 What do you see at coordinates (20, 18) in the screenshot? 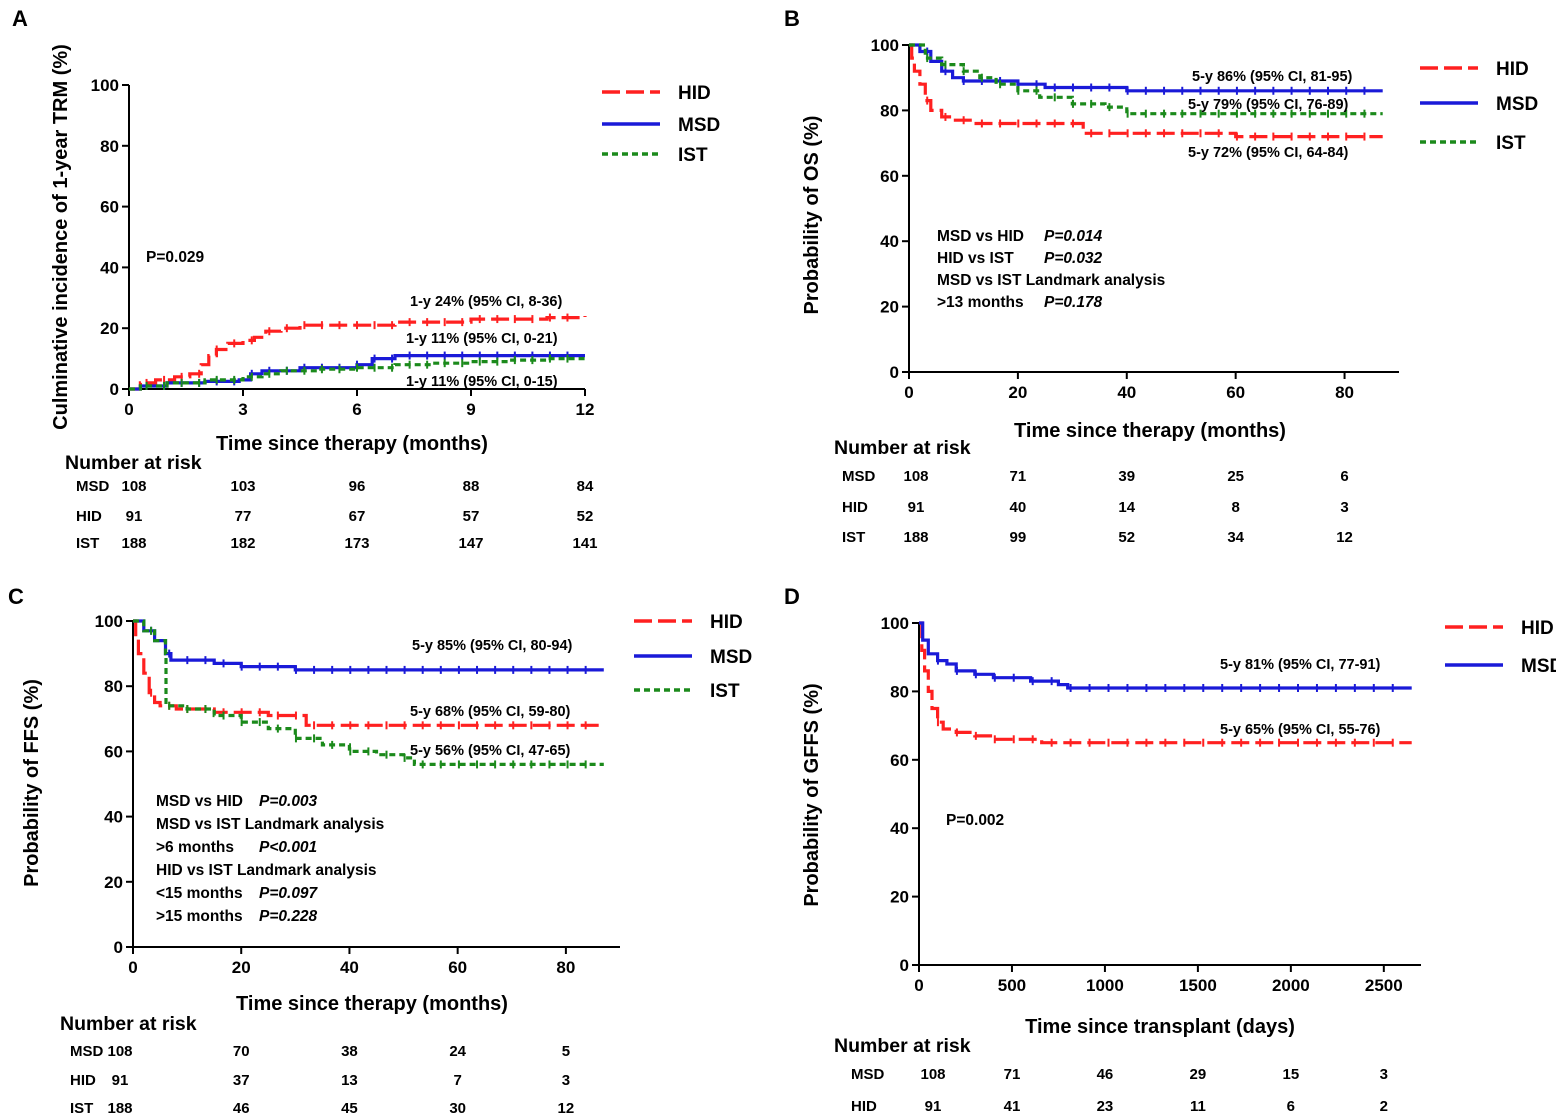
I see `panel-letter: A` at bounding box center [20, 18].